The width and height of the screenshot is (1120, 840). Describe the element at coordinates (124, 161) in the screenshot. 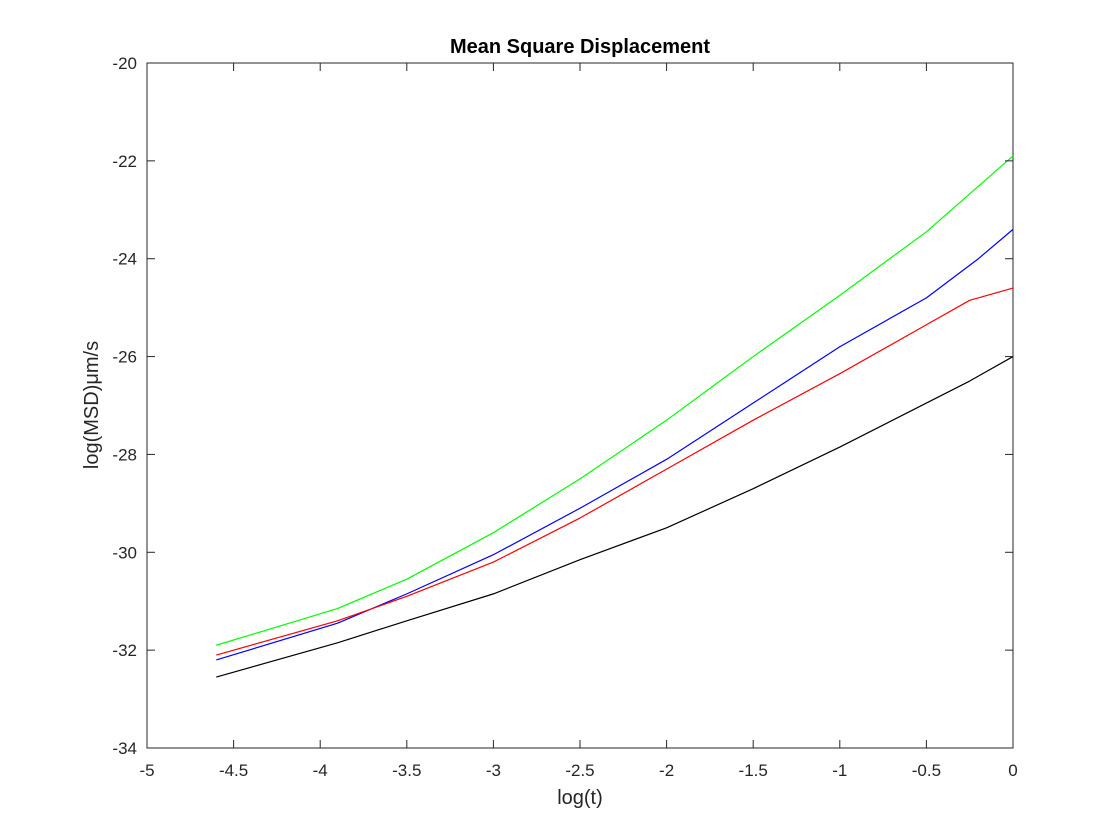

I see `y-tick-label: -22` at that location.